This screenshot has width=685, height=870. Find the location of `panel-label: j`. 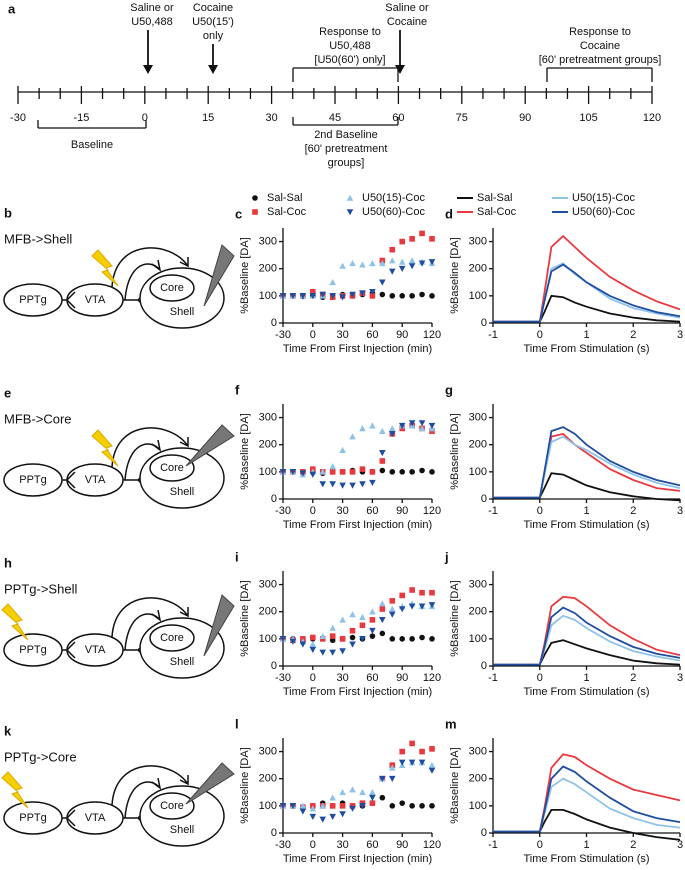

panel-label: j is located at coordinates (446, 556).